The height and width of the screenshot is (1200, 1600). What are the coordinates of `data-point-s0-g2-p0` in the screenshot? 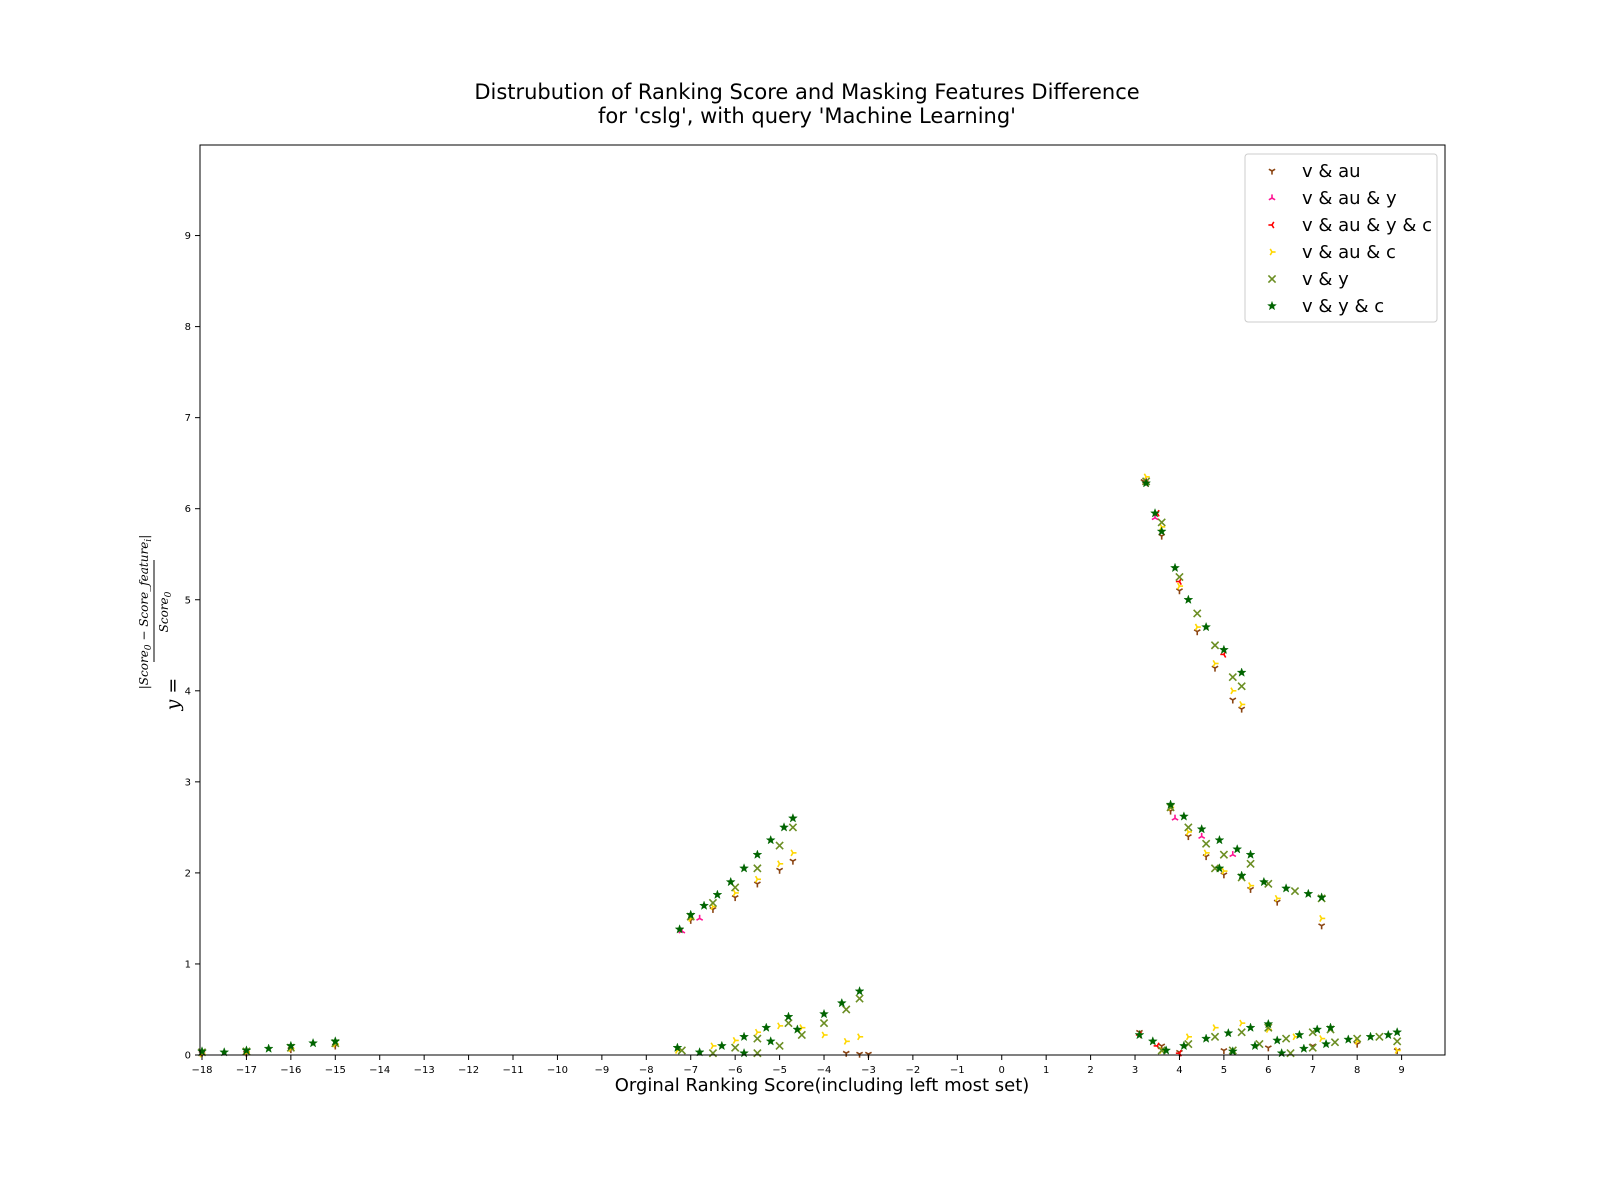 It's located at (846, 1053).